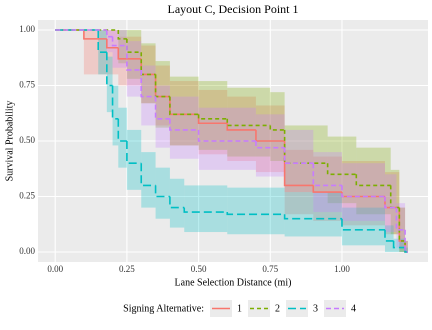 This screenshot has width=432, height=330. What do you see at coordinates (27, 85) in the screenshot?
I see `y-tick-label: 0.75` at bounding box center [27, 85].